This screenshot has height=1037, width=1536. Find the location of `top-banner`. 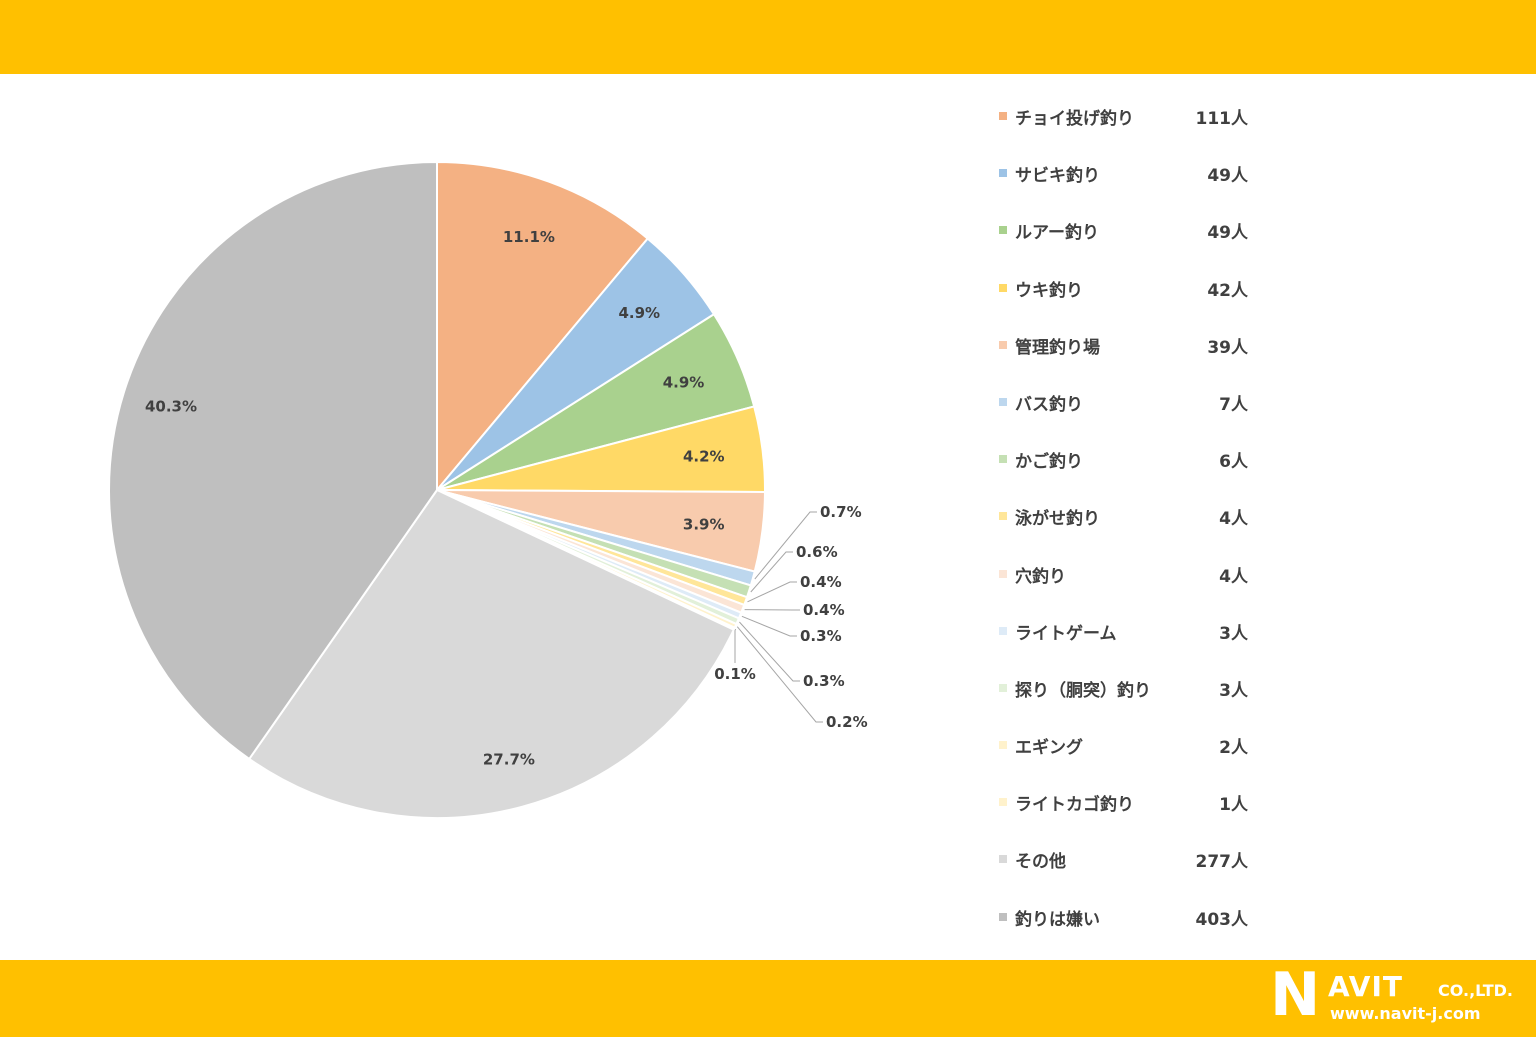

top-banner is located at coordinates (768, 37).